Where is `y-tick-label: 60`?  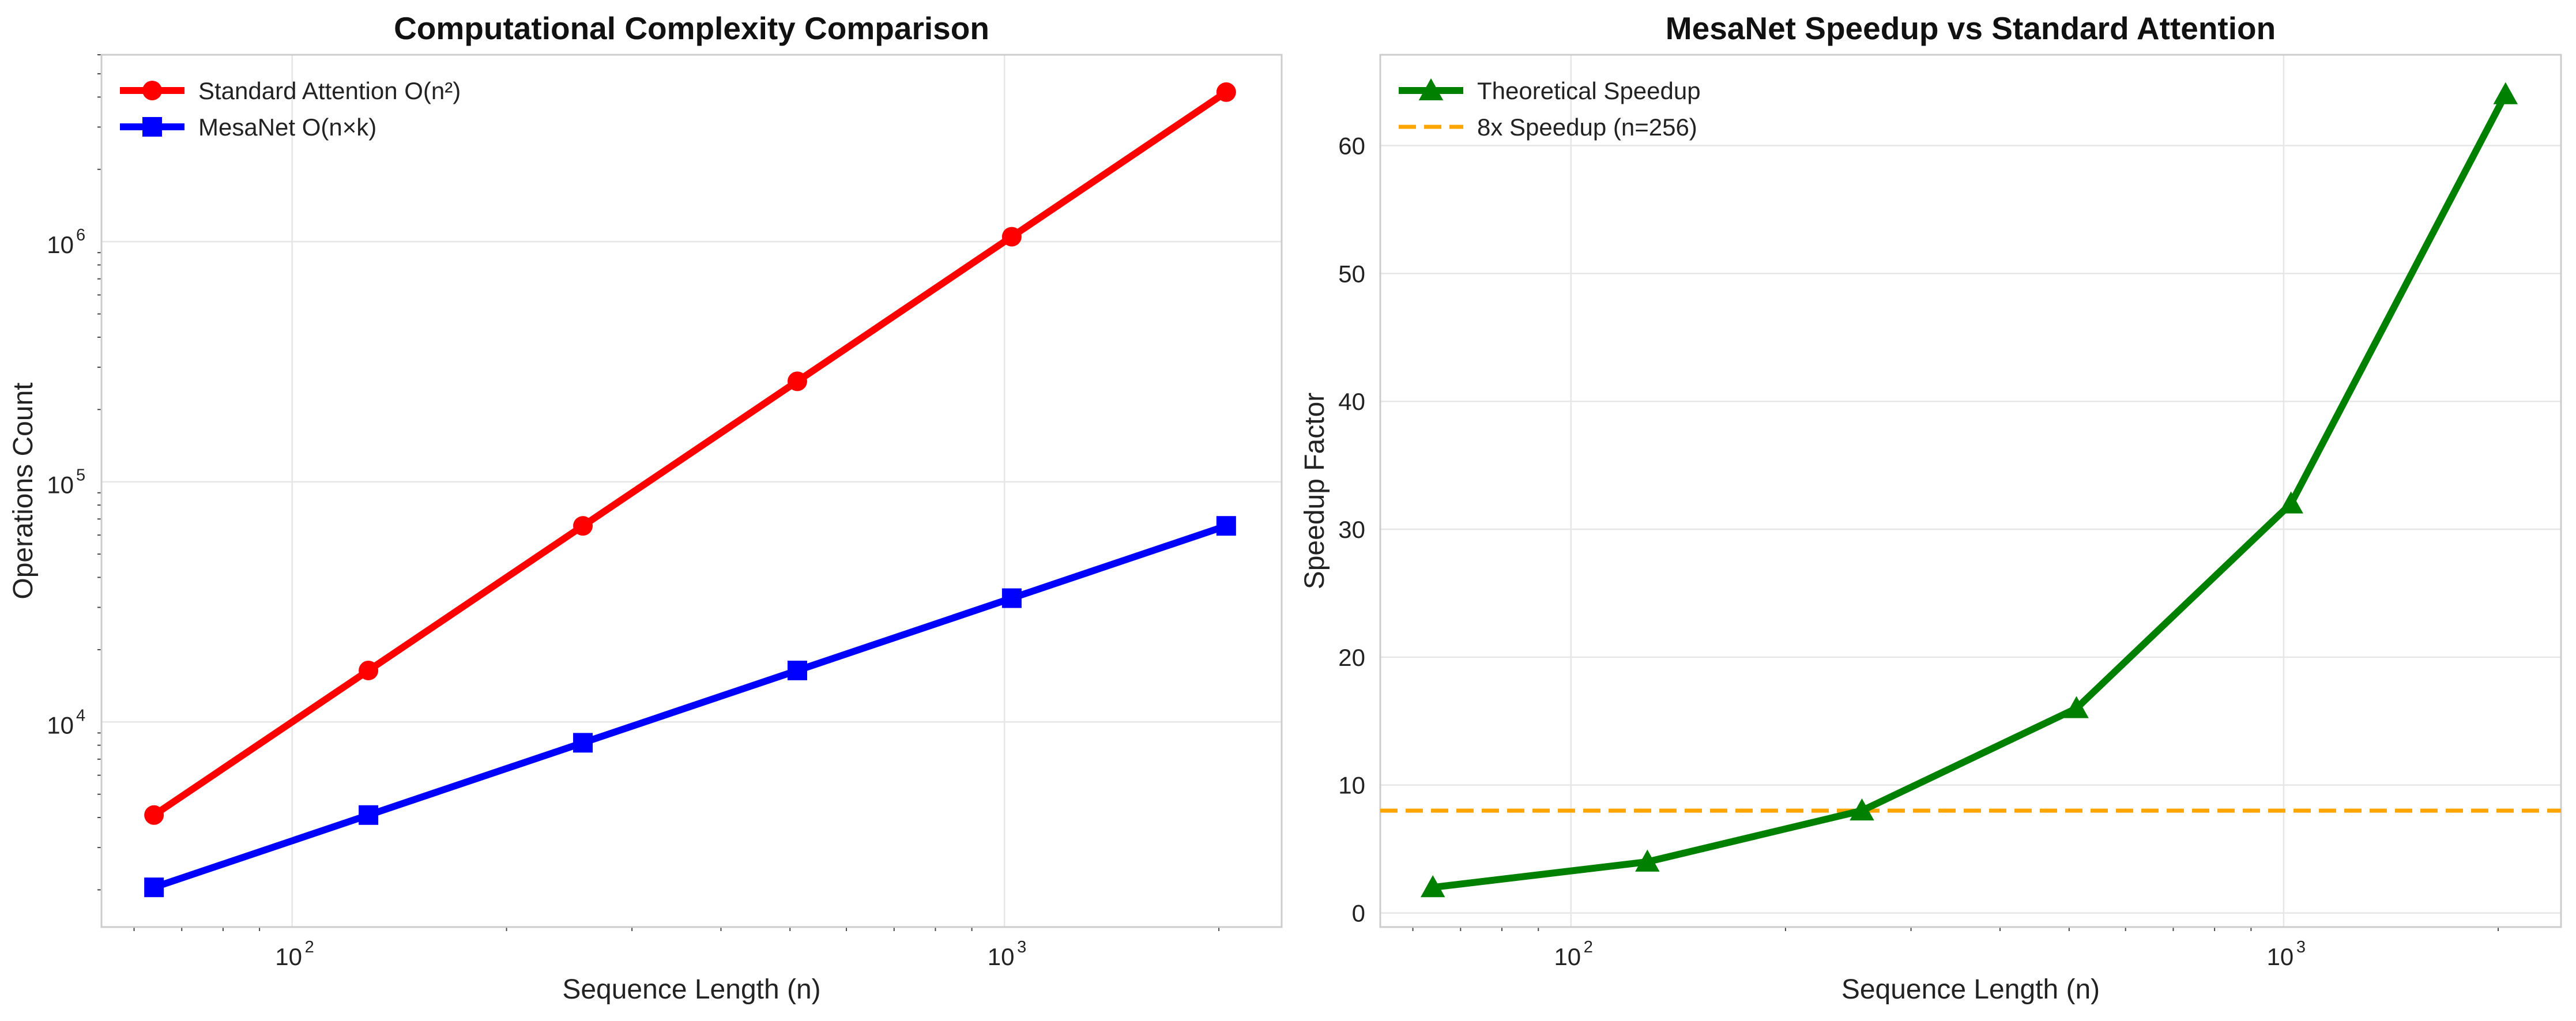
y-tick-label: 60 is located at coordinates (1351, 146).